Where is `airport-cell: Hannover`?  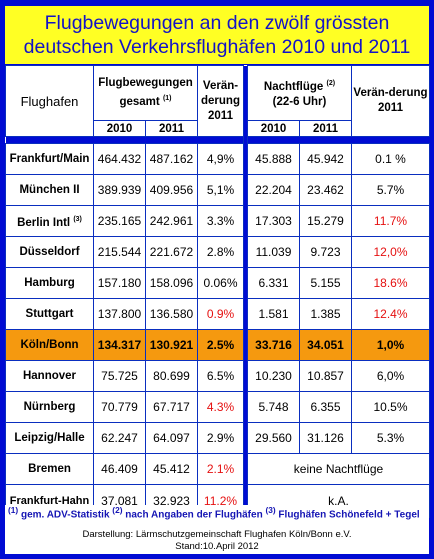
airport-cell: Hannover is located at coordinates (49, 376).